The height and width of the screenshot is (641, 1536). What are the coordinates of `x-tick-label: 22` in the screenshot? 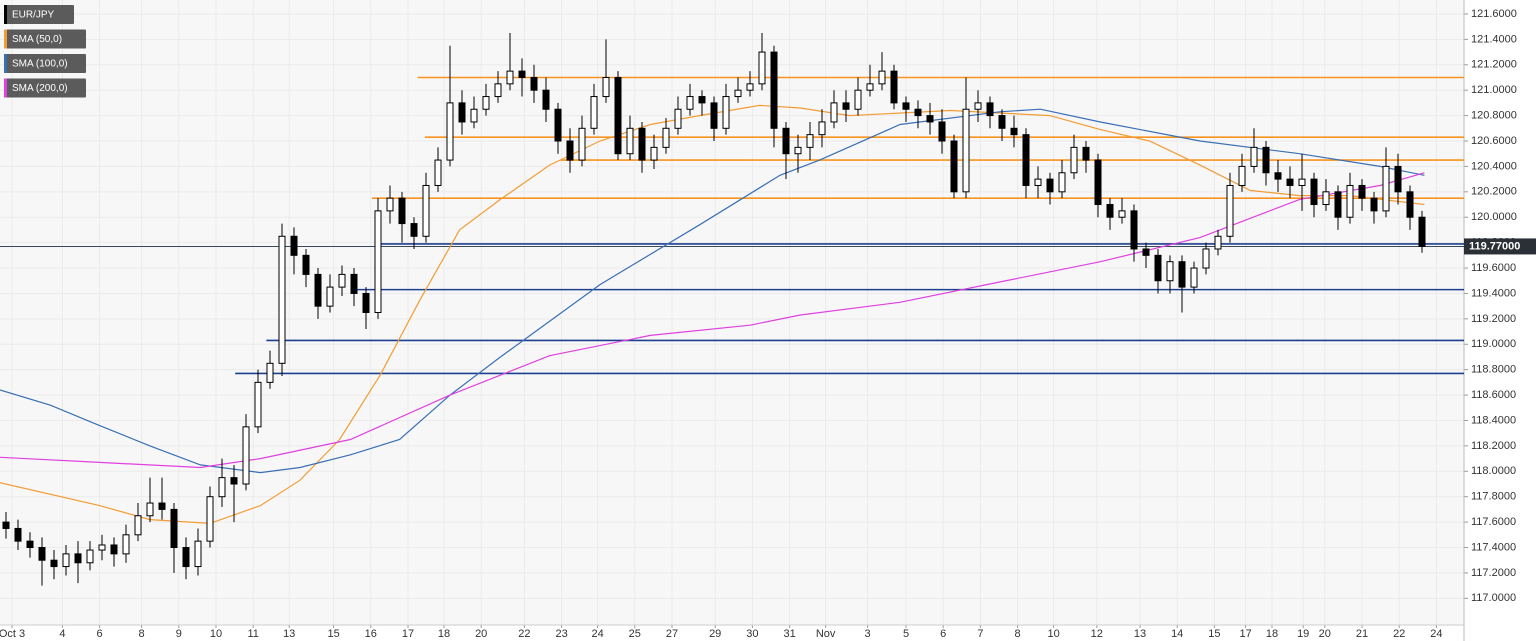 It's located at (1399, 634).